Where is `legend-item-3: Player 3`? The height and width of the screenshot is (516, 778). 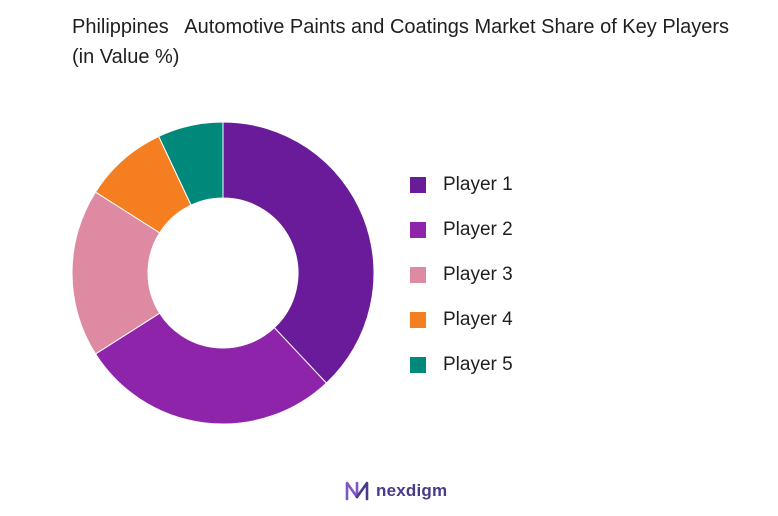
legend-item-3: Player 3 is located at coordinates (461, 275).